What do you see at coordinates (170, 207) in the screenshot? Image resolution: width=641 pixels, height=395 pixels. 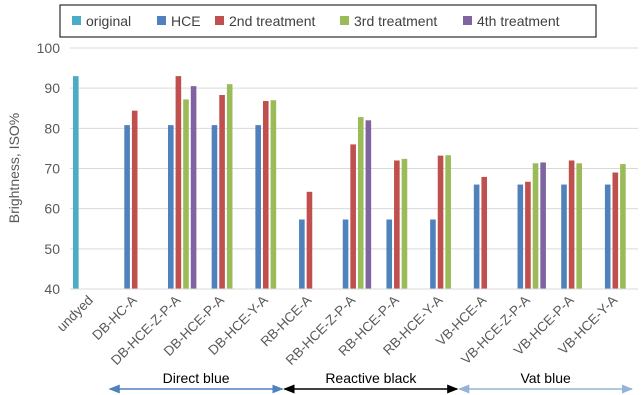 I see `bar-hce-db-hce-z-p-a` at bounding box center [170, 207].